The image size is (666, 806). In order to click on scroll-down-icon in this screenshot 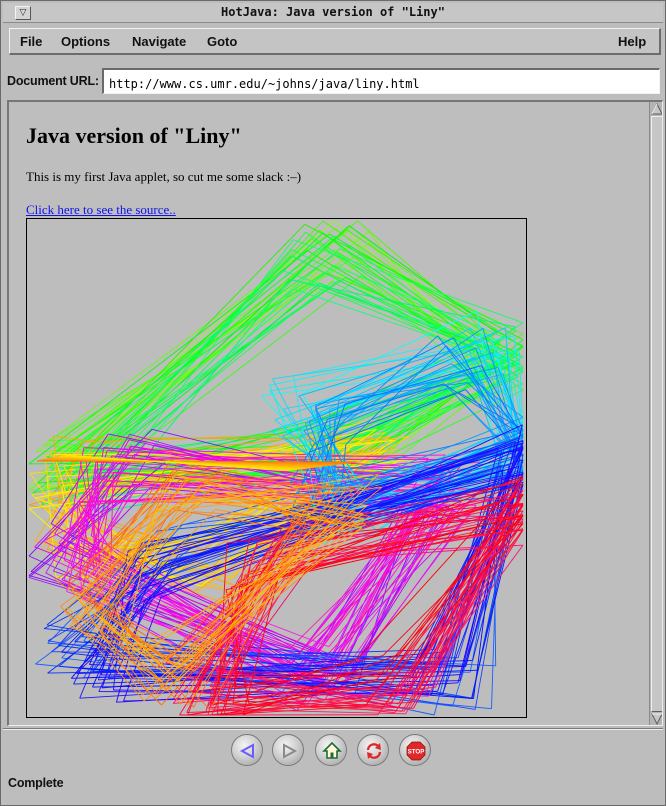, I will do `click(657, 719)`.